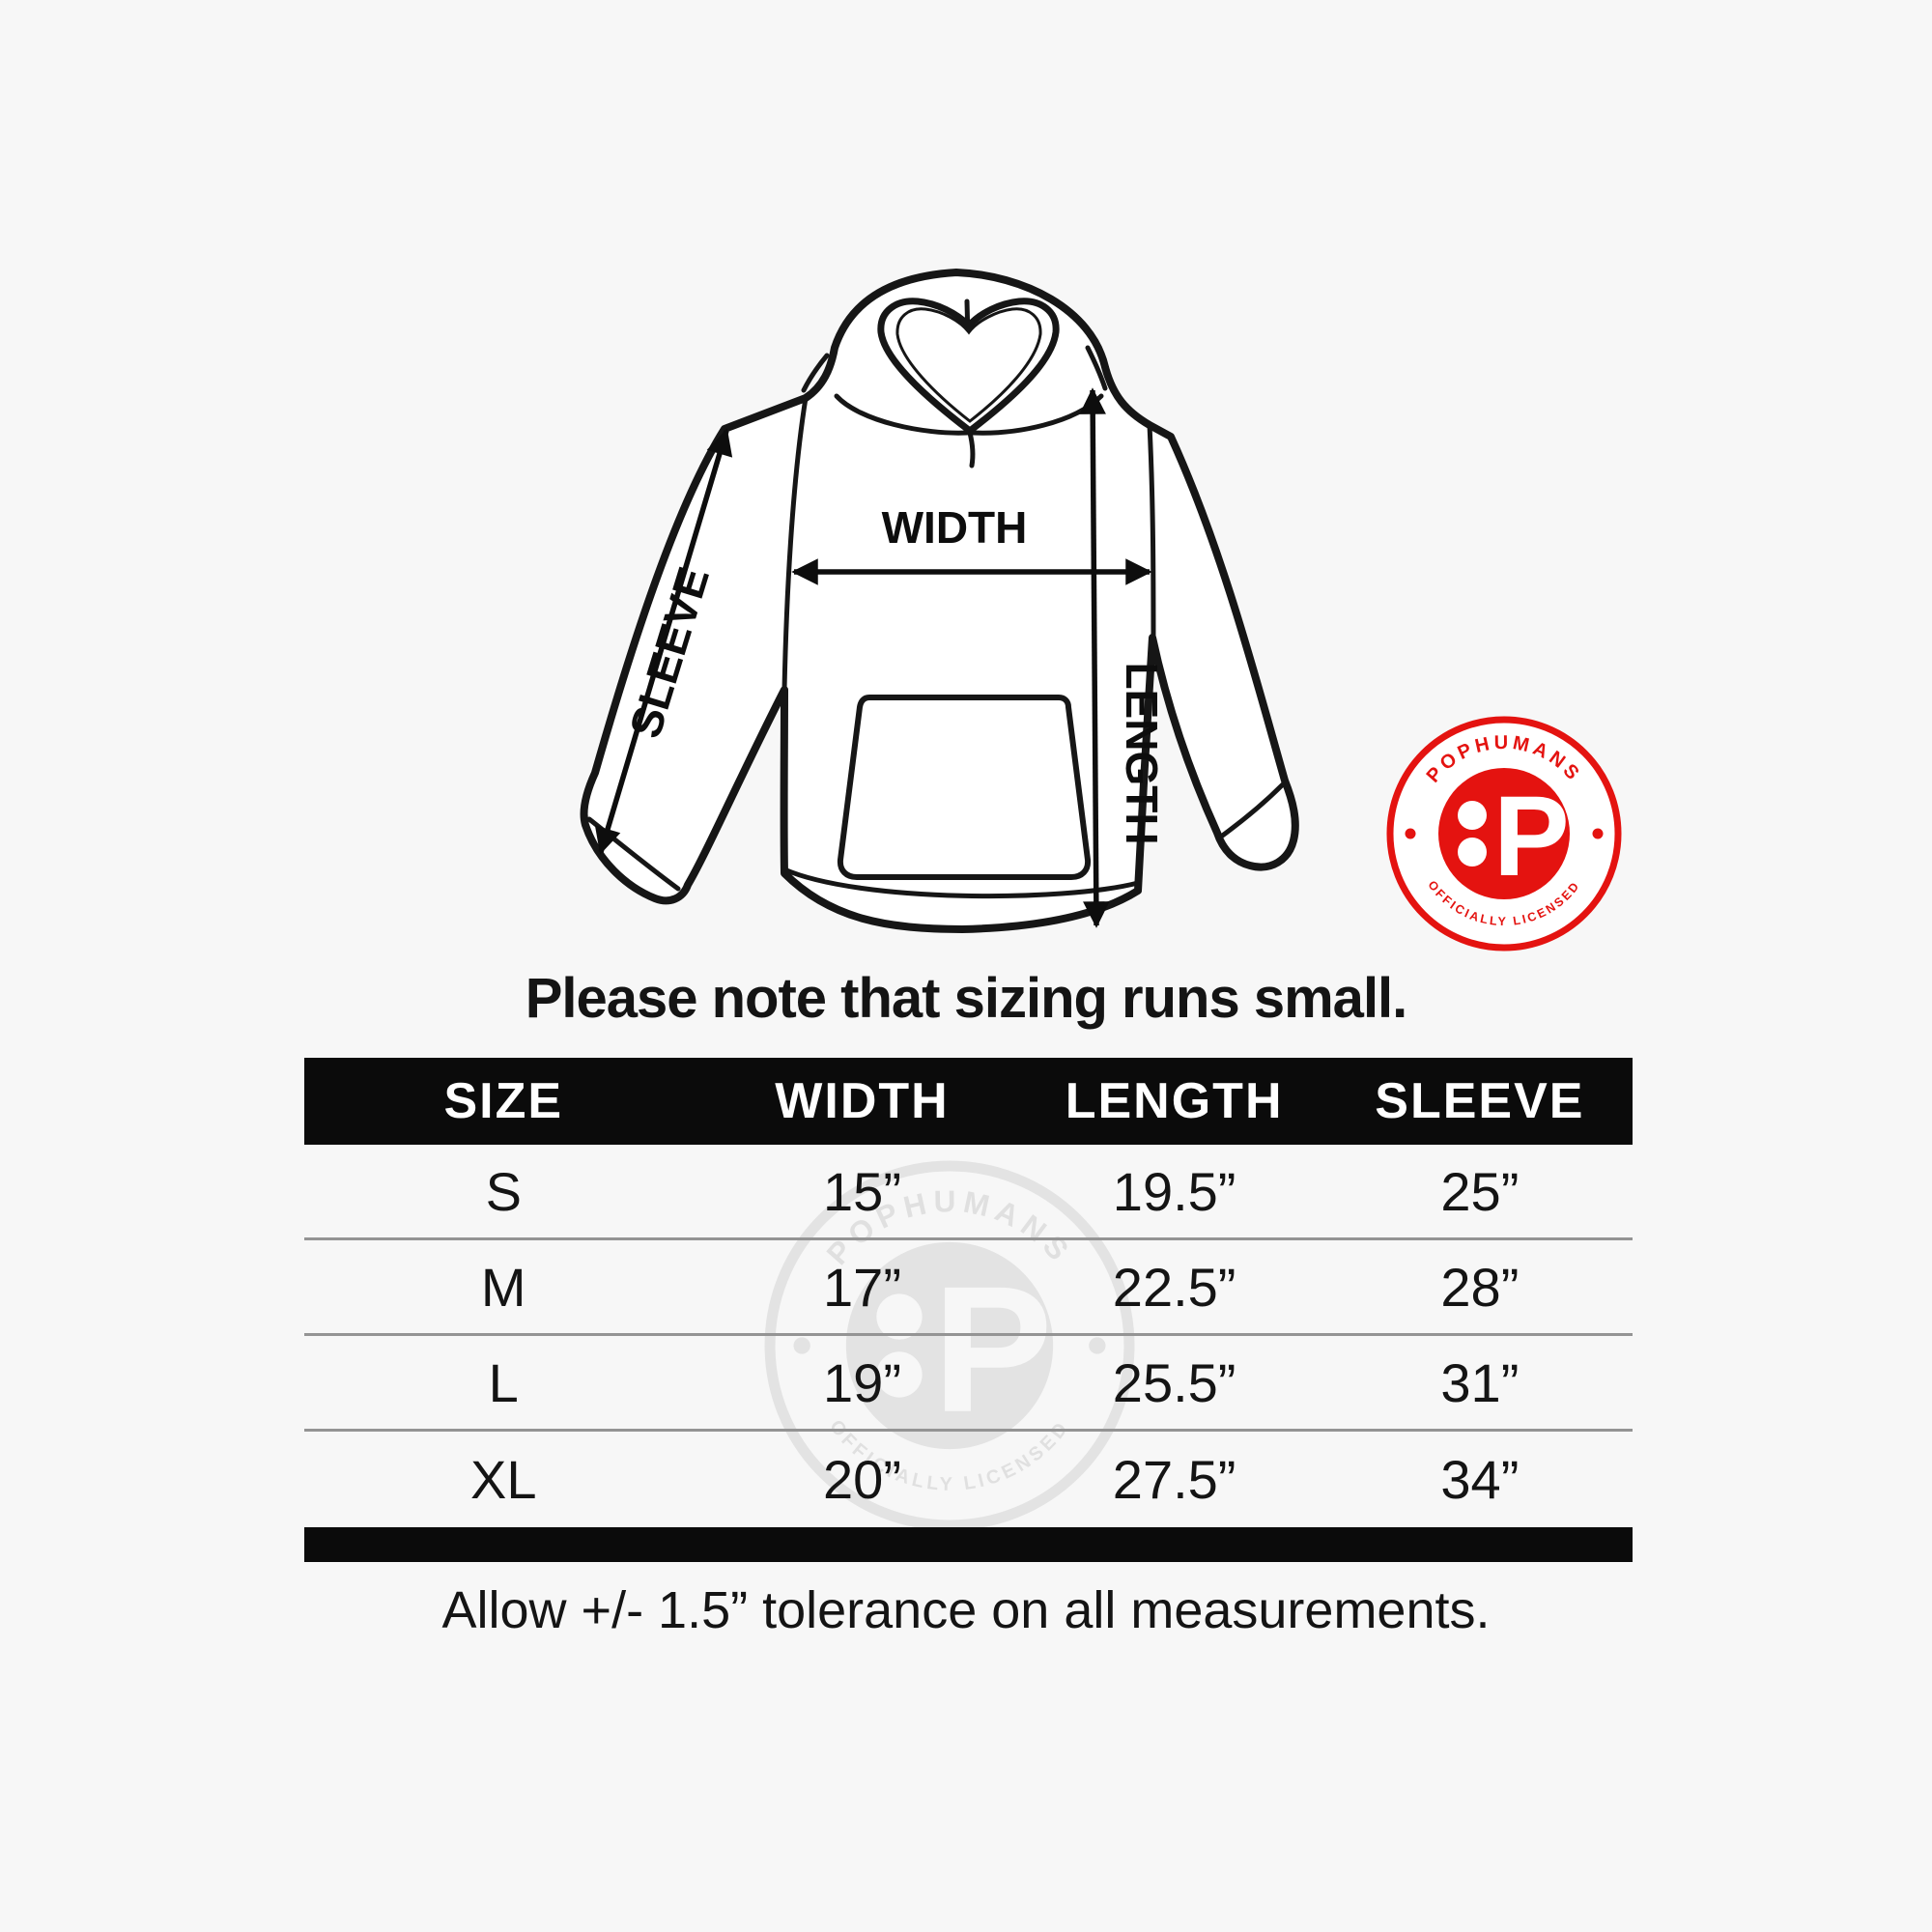 This screenshot has width=1932, height=1932. I want to click on watermark-colon-dot-top, so click(899, 1316).